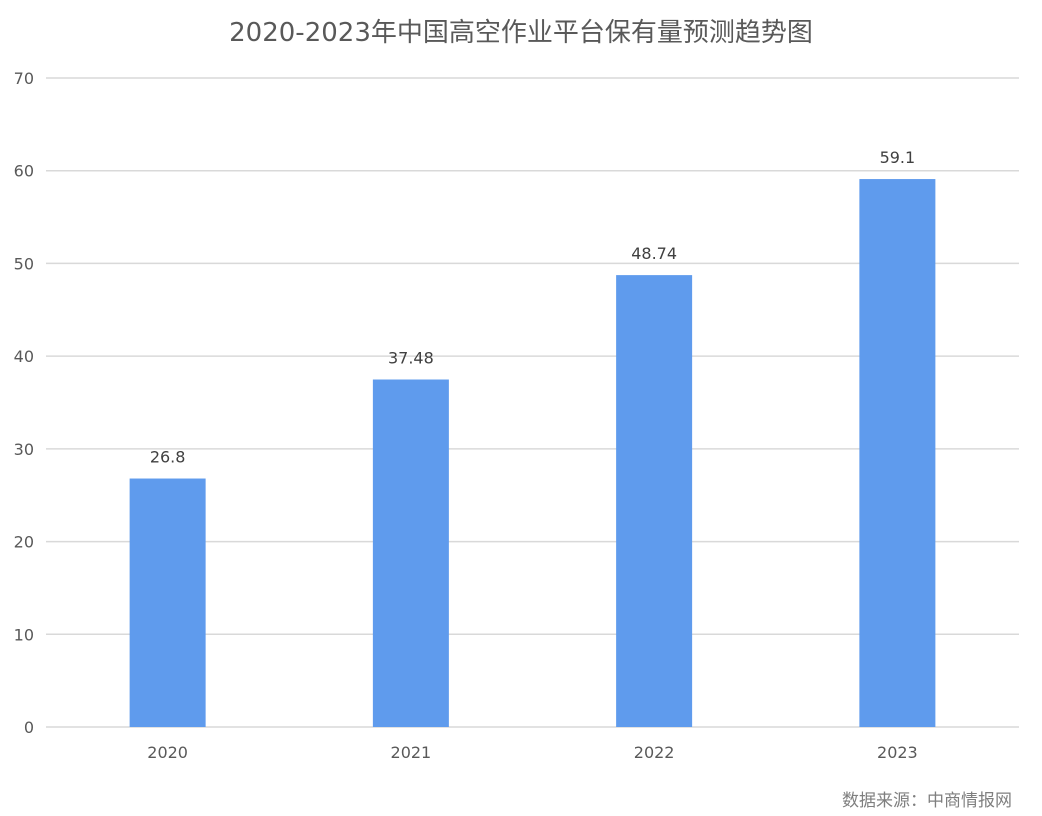 This screenshot has width=1042, height=816. I want to click on y-axis-ticks: 0 10 20 30 40 50 60 70, so click(24, 403).